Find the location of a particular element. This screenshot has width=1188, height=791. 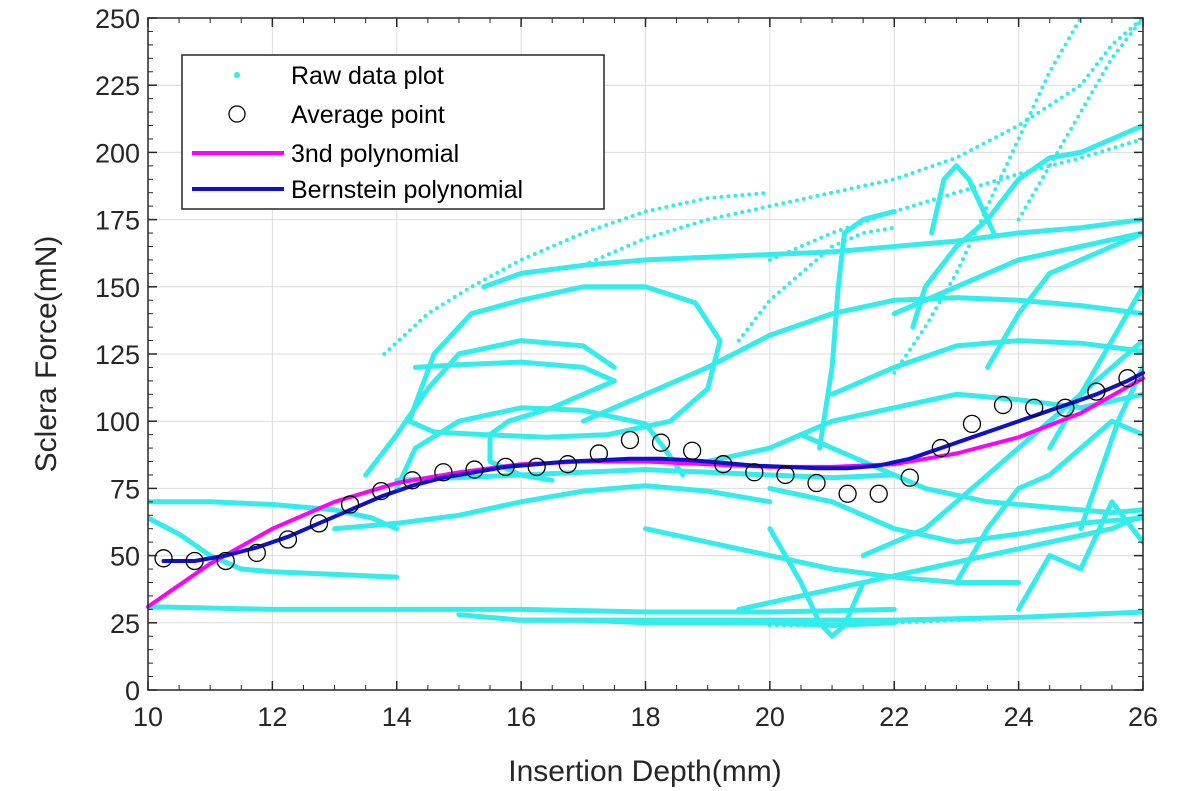

x-tick-label: 12 is located at coordinates (272, 717).